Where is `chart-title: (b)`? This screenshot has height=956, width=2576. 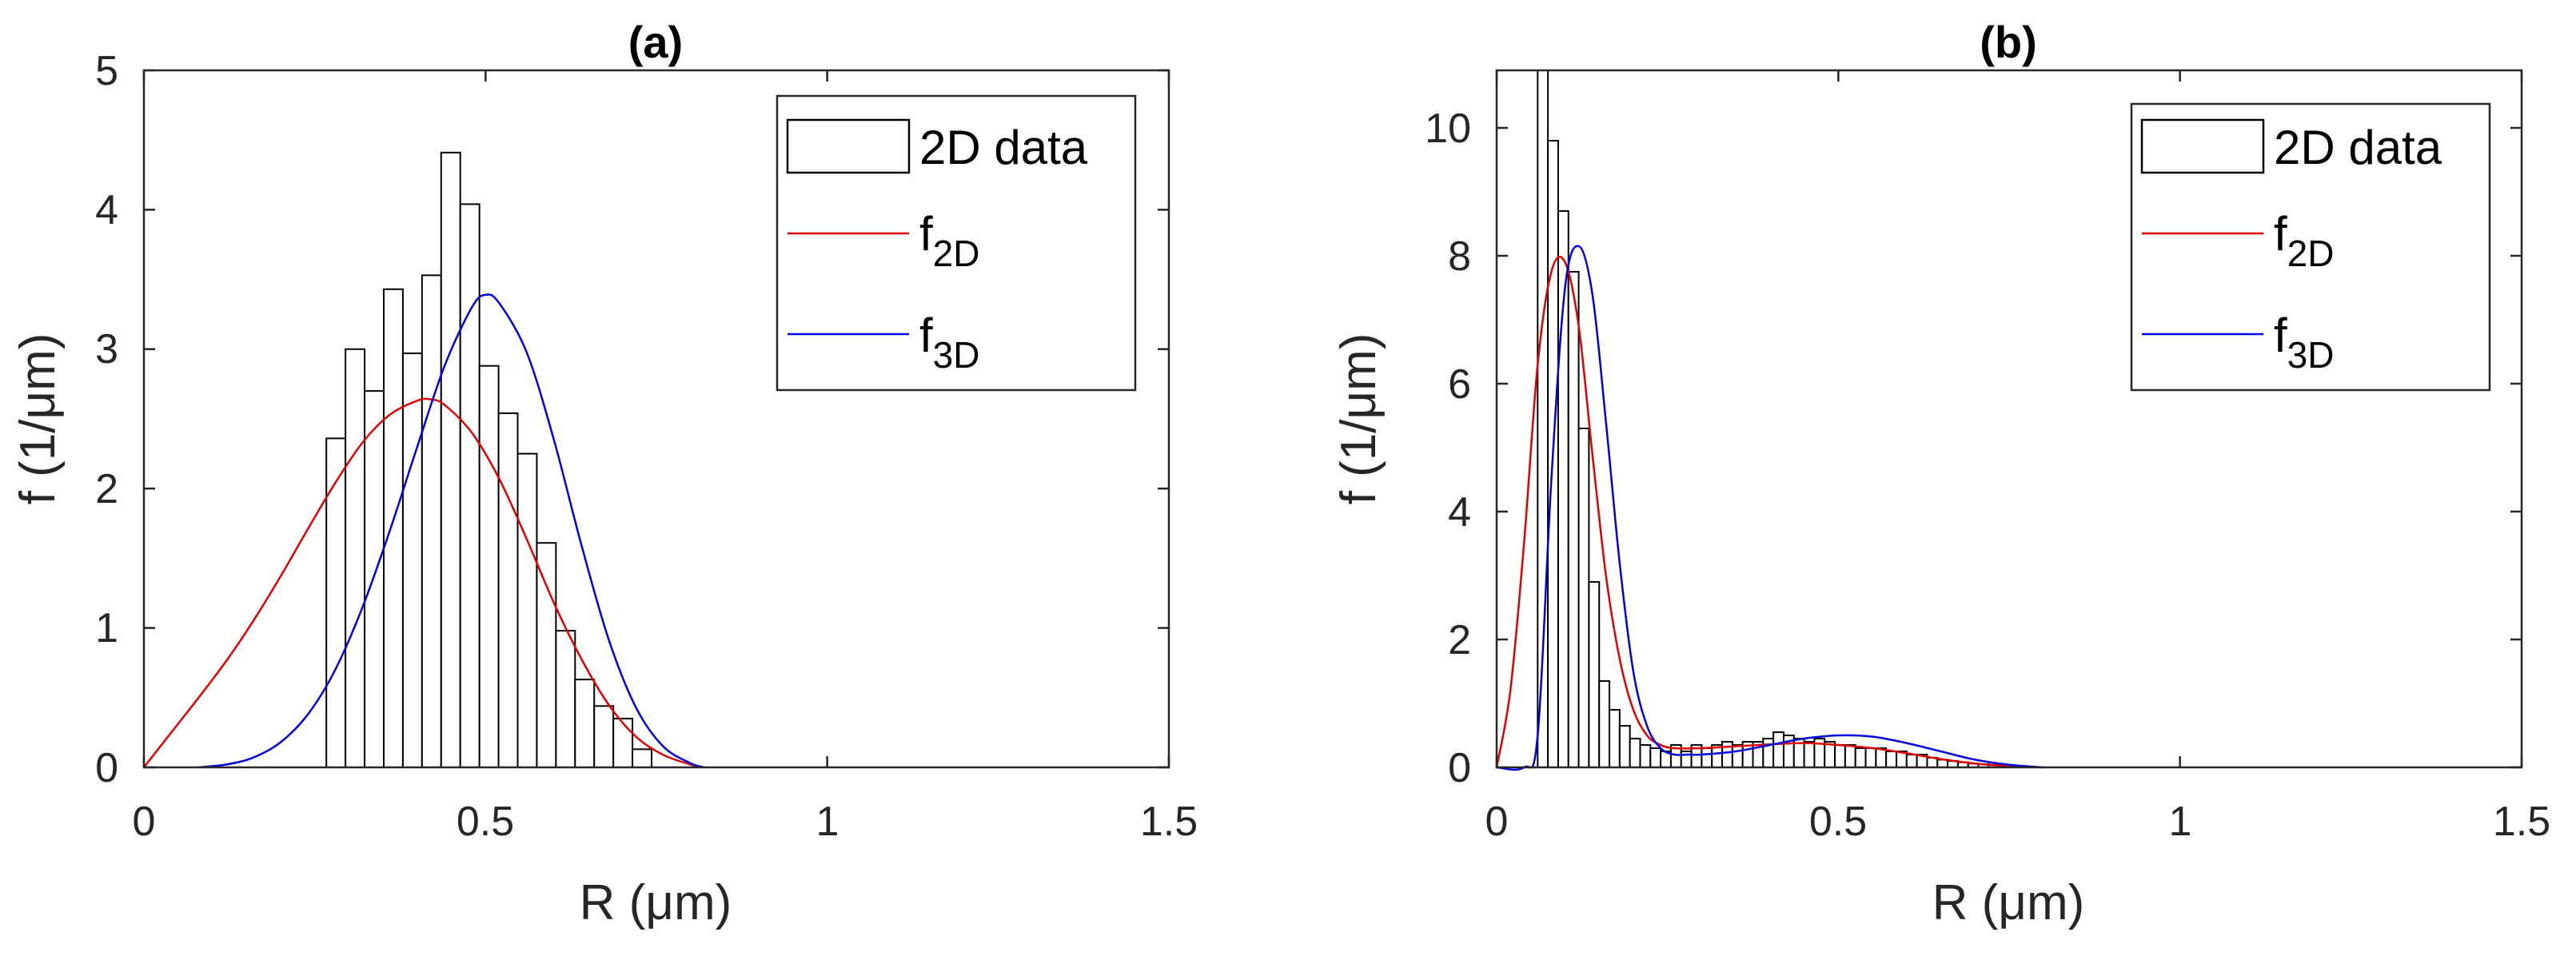 chart-title: (b) is located at coordinates (2008, 42).